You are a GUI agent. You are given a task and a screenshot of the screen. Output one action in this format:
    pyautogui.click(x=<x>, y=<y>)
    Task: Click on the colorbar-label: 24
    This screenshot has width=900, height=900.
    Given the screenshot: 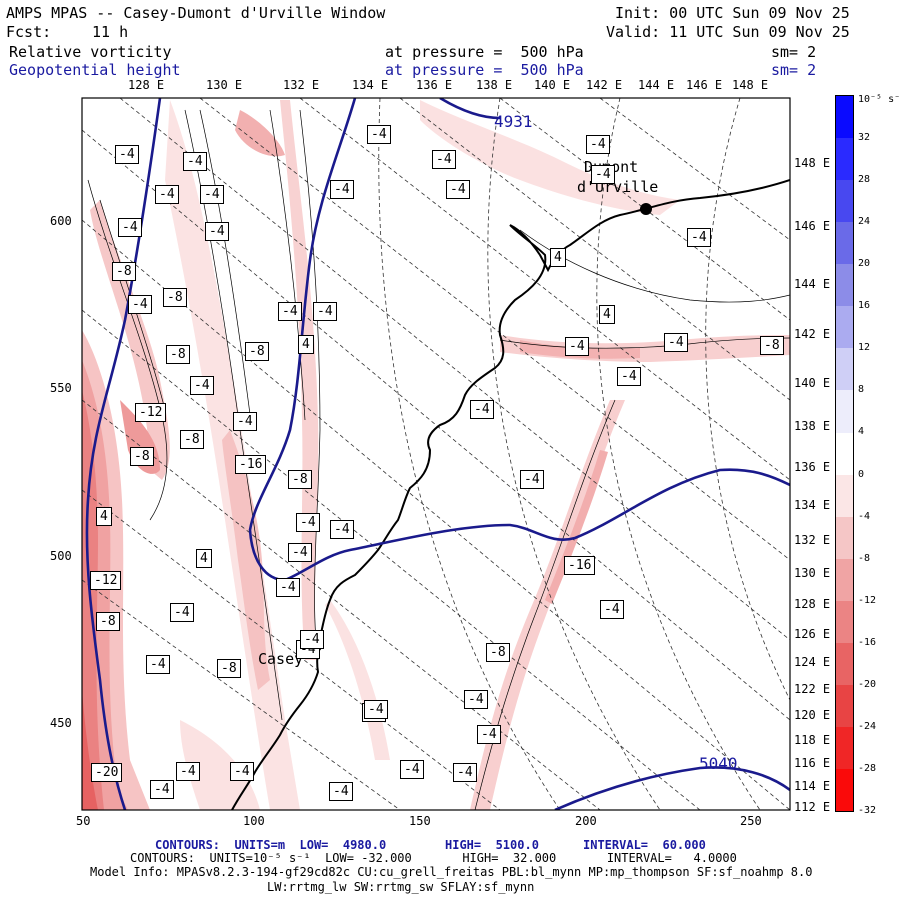 What is the action you would take?
    pyautogui.click(x=864, y=222)
    